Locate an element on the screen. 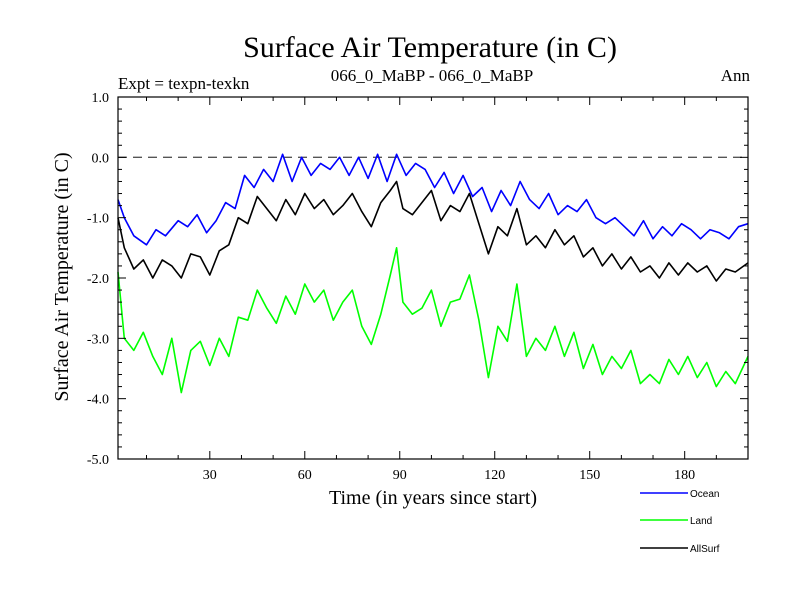 This screenshot has width=800, height=600. x-tick-label: 150 is located at coordinates (589, 475).